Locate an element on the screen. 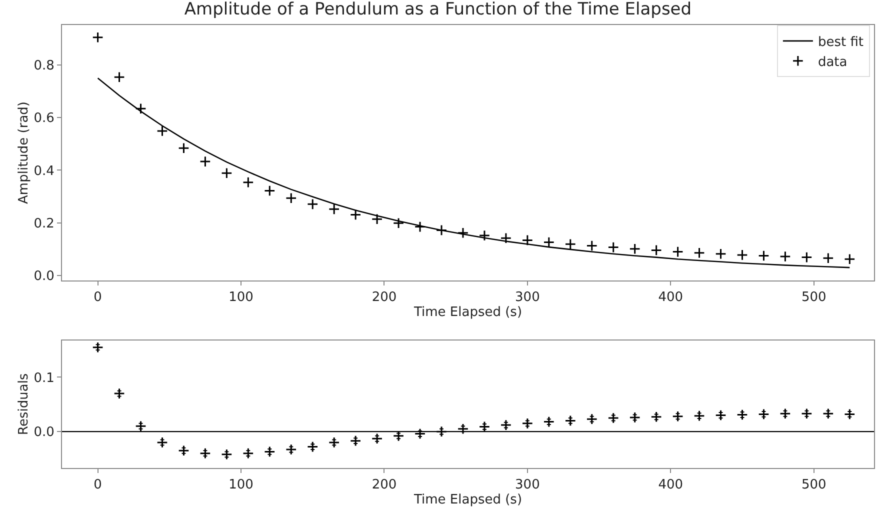 Image resolution: width=876 pixels, height=514 pixels. y-tick-label: 0.1 is located at coordinates (44, 378).